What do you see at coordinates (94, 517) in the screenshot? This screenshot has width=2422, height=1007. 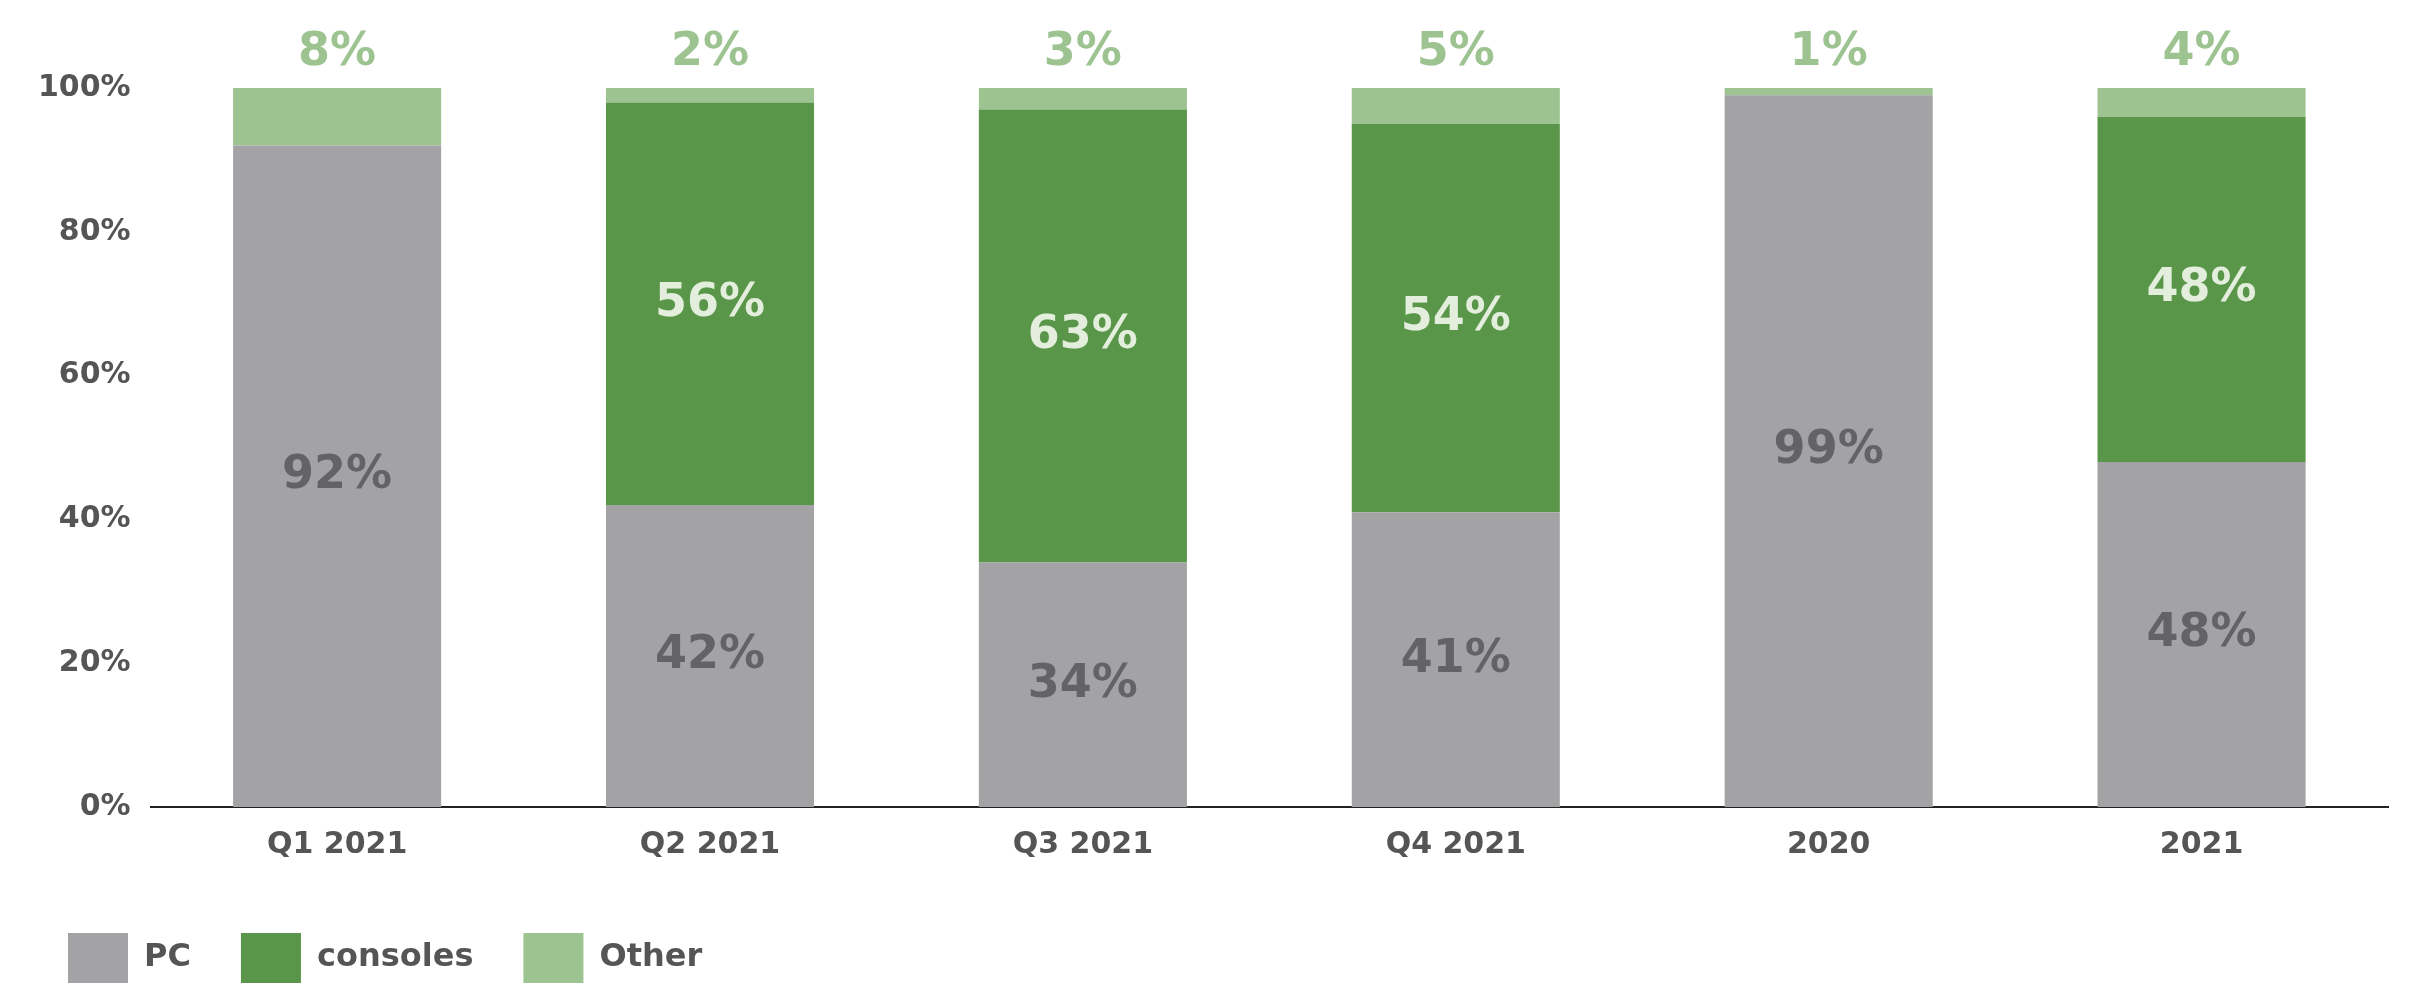 I see `y-tick-label: 40%` at bounding box center [94, 517].